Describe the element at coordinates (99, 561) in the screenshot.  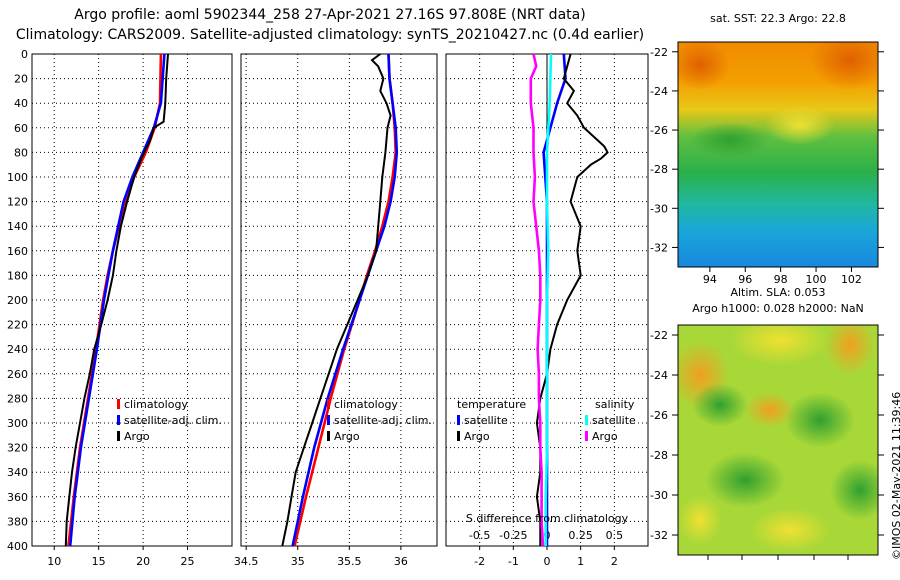
I see `x-tick-label: 15` at that location.